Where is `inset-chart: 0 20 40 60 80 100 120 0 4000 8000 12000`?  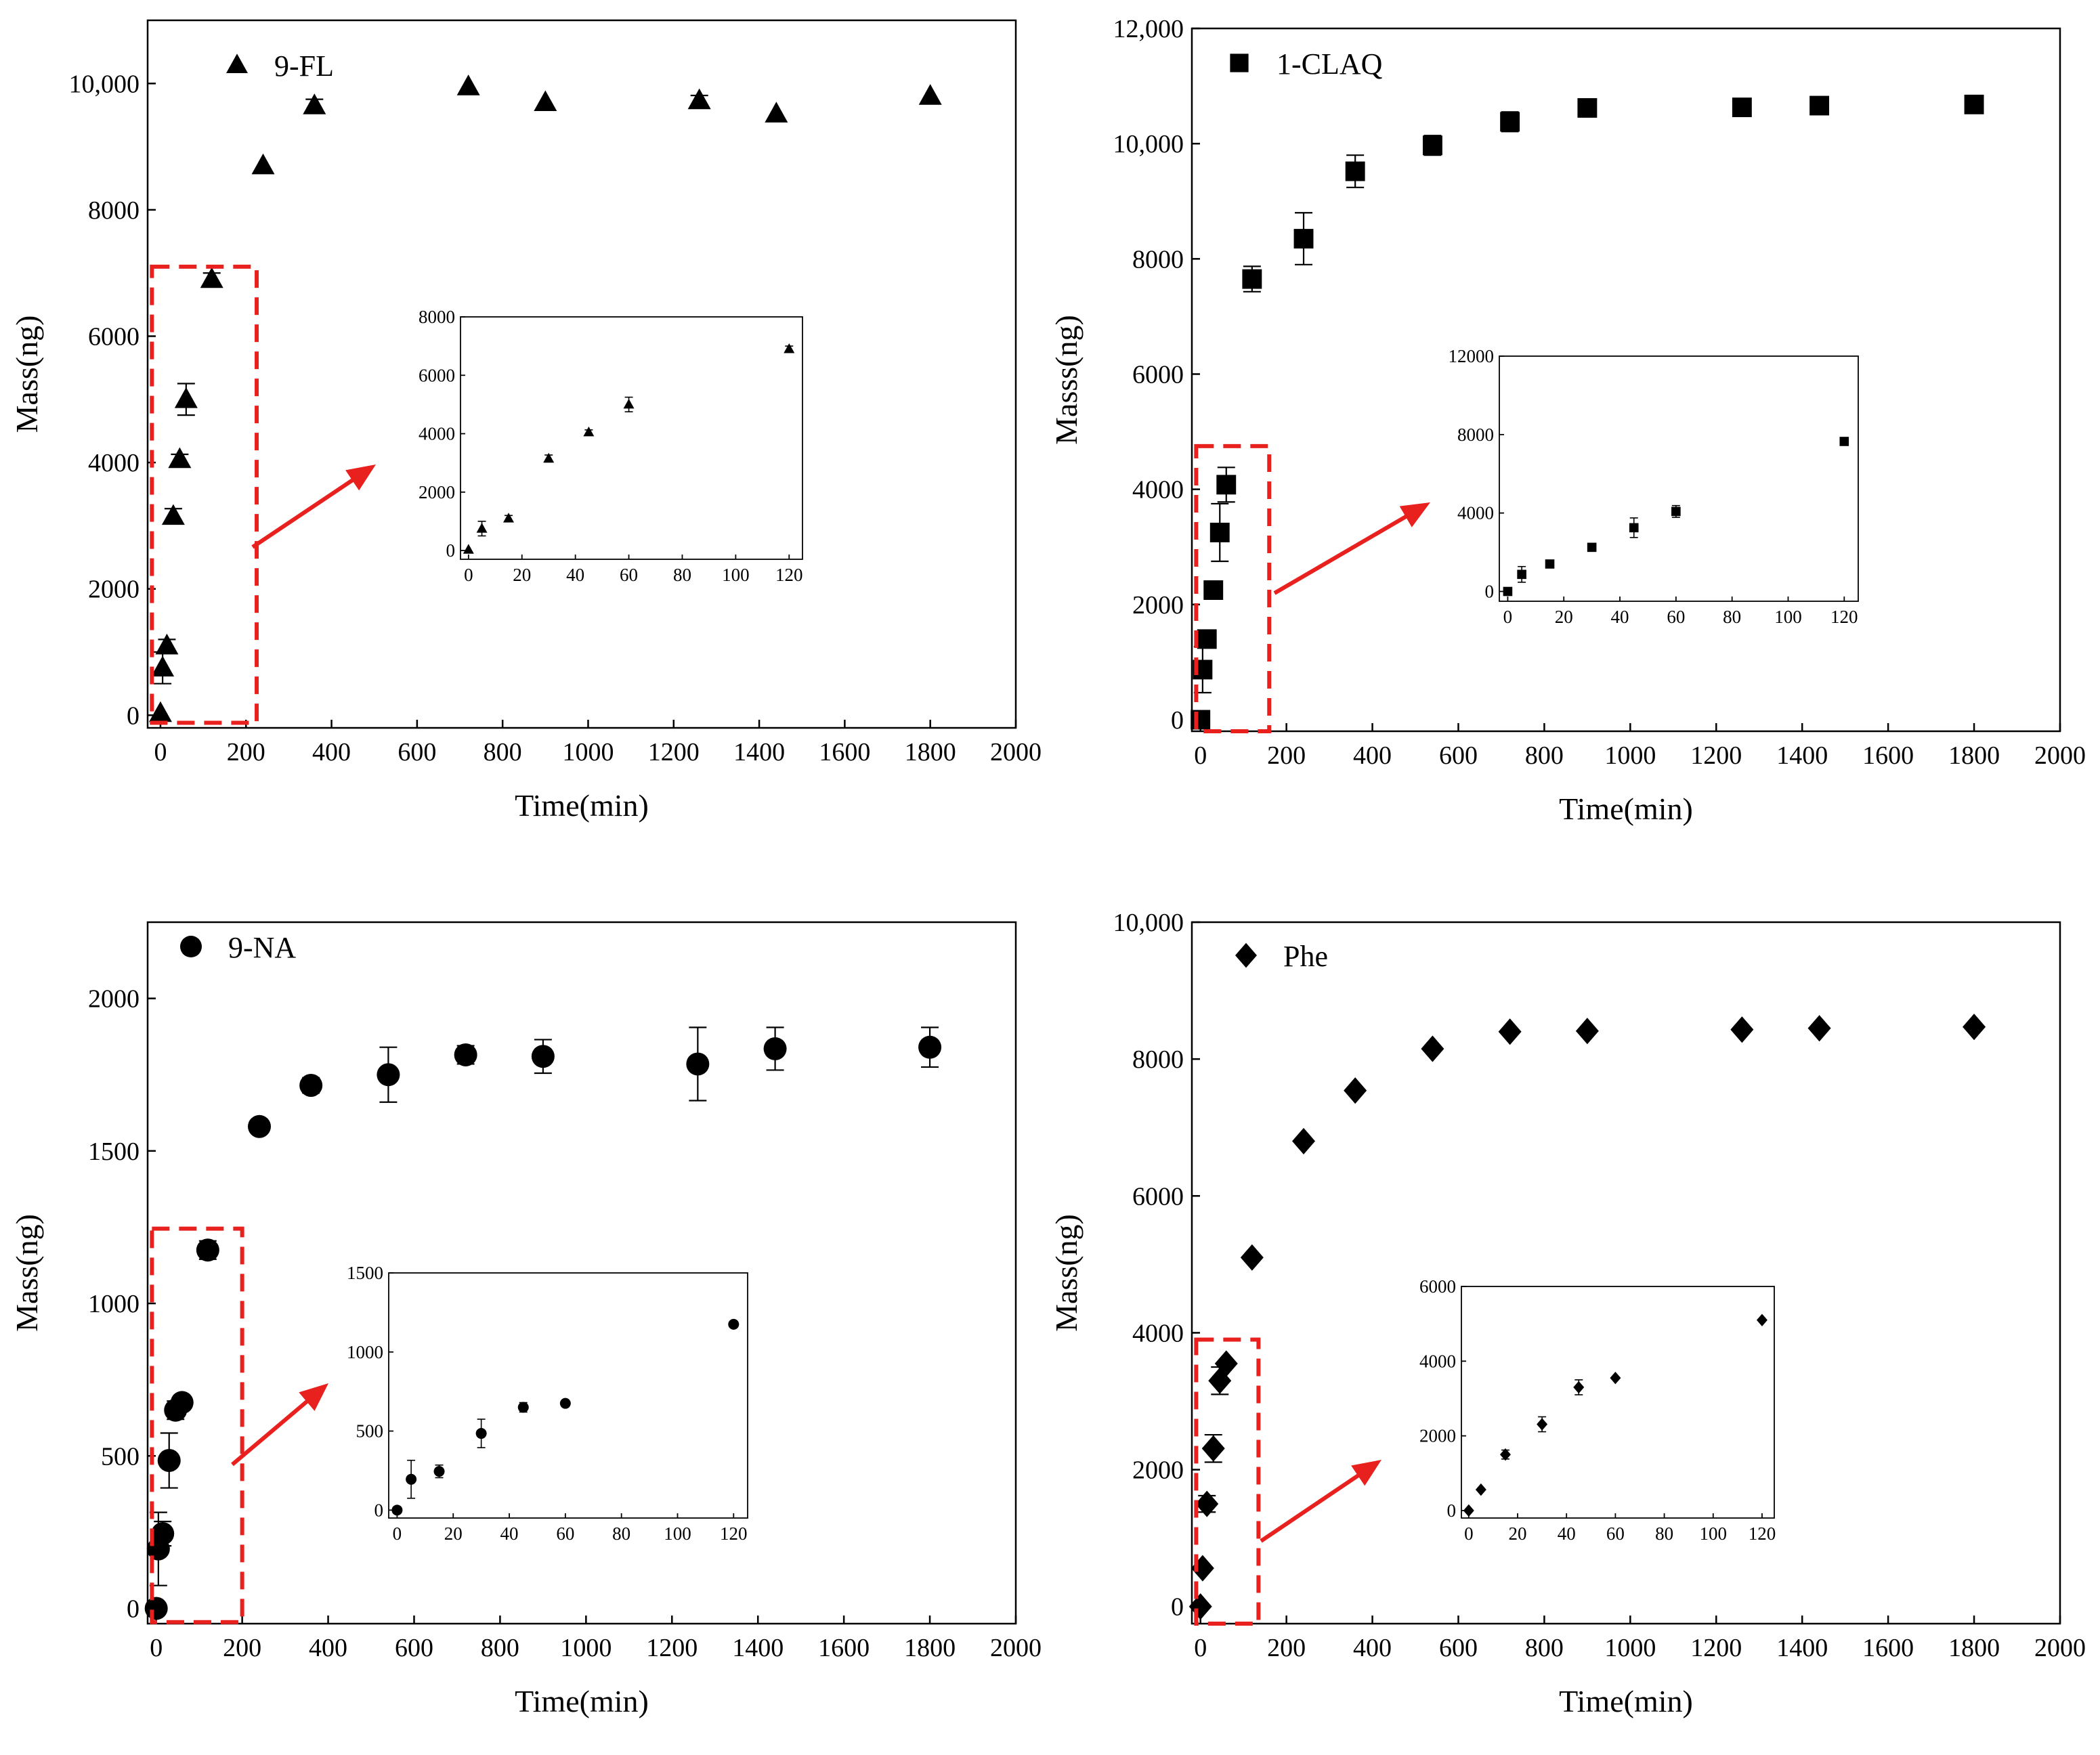
inset-chart: 0 20 40 60 80 100 120 0 4000 8000 12000 is located at coordinates (1654, 487).